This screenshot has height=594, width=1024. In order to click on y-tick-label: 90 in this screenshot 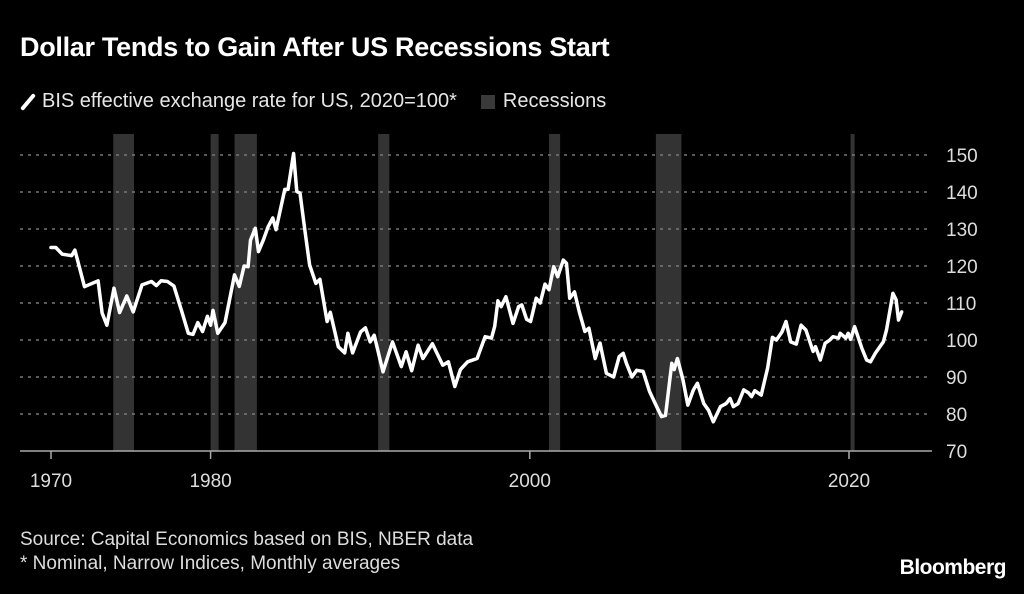, I will do `click(956, 378)`.